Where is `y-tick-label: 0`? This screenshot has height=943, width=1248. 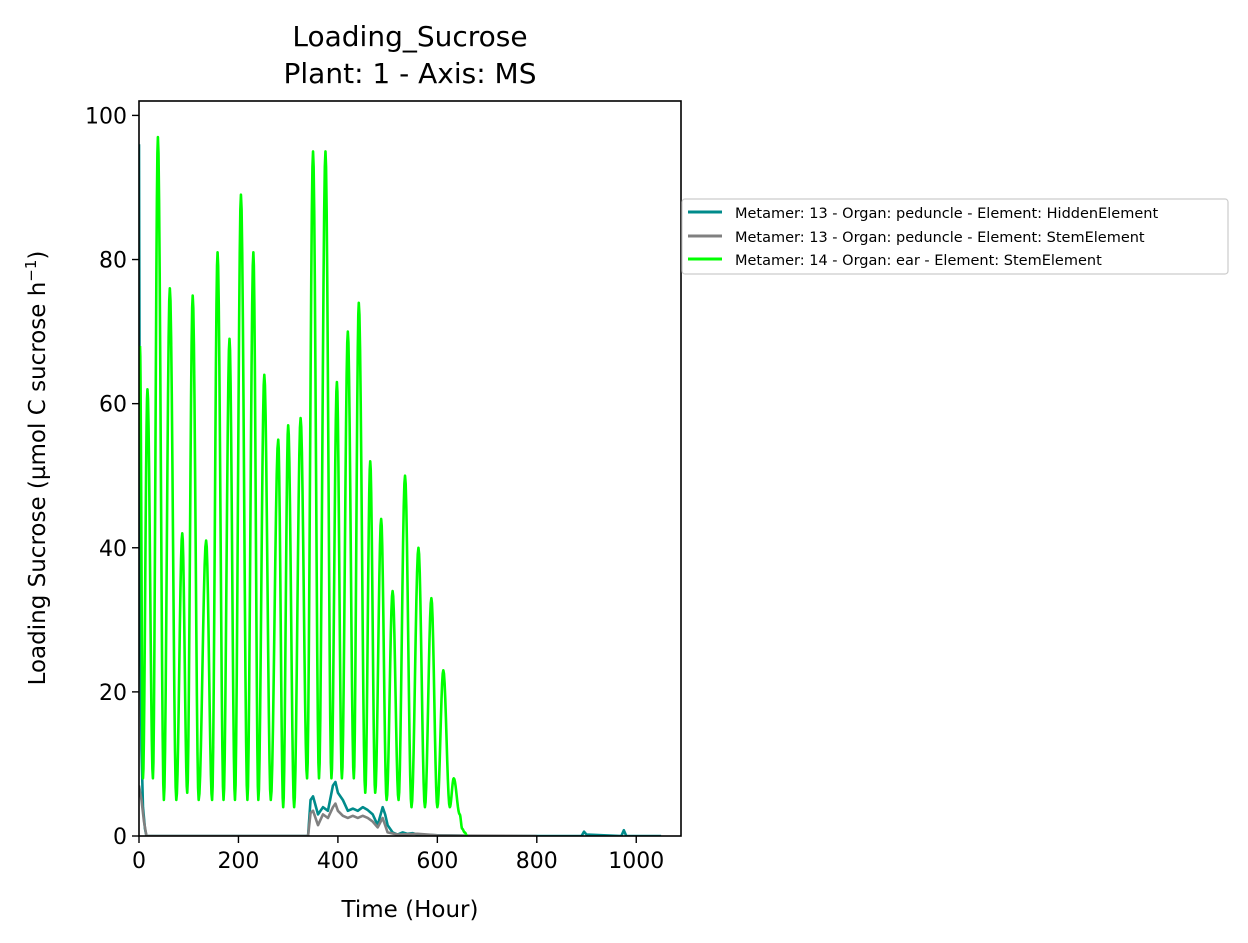 y-tick-label: 0 is located at coordinates (120, 837).